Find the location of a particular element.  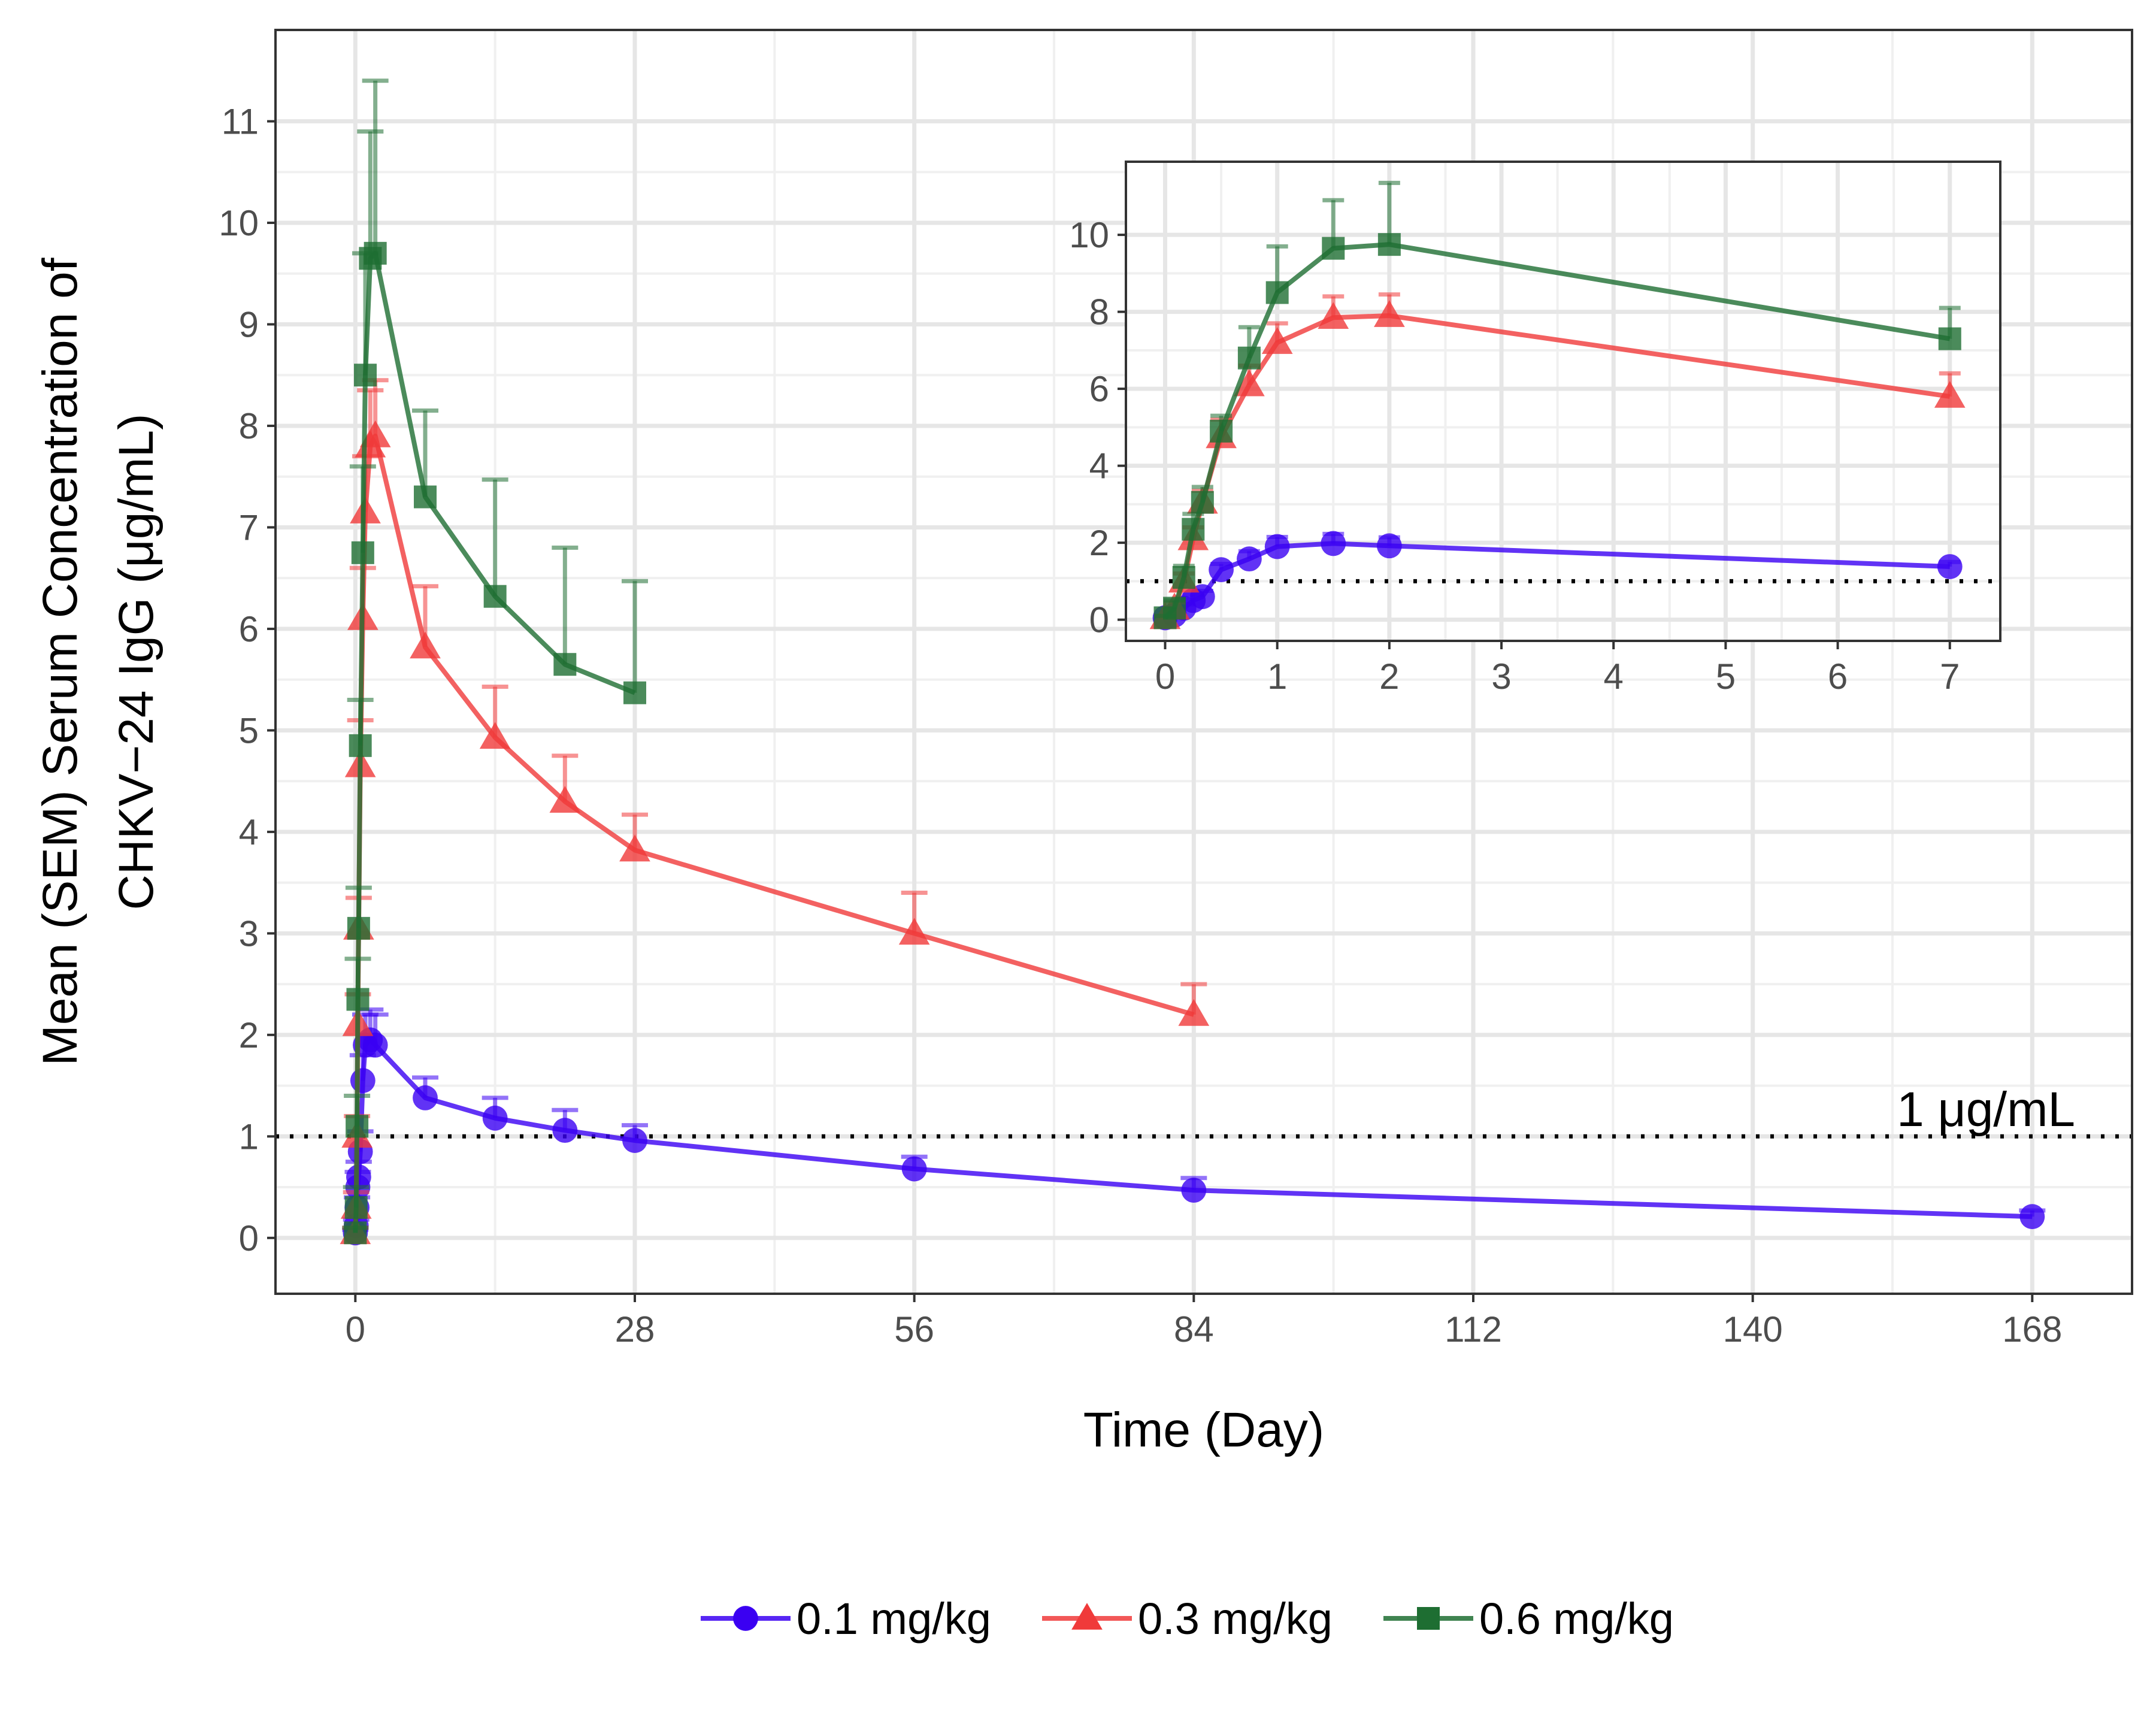

inset-panel-border is located at coordinates (1563, 401).